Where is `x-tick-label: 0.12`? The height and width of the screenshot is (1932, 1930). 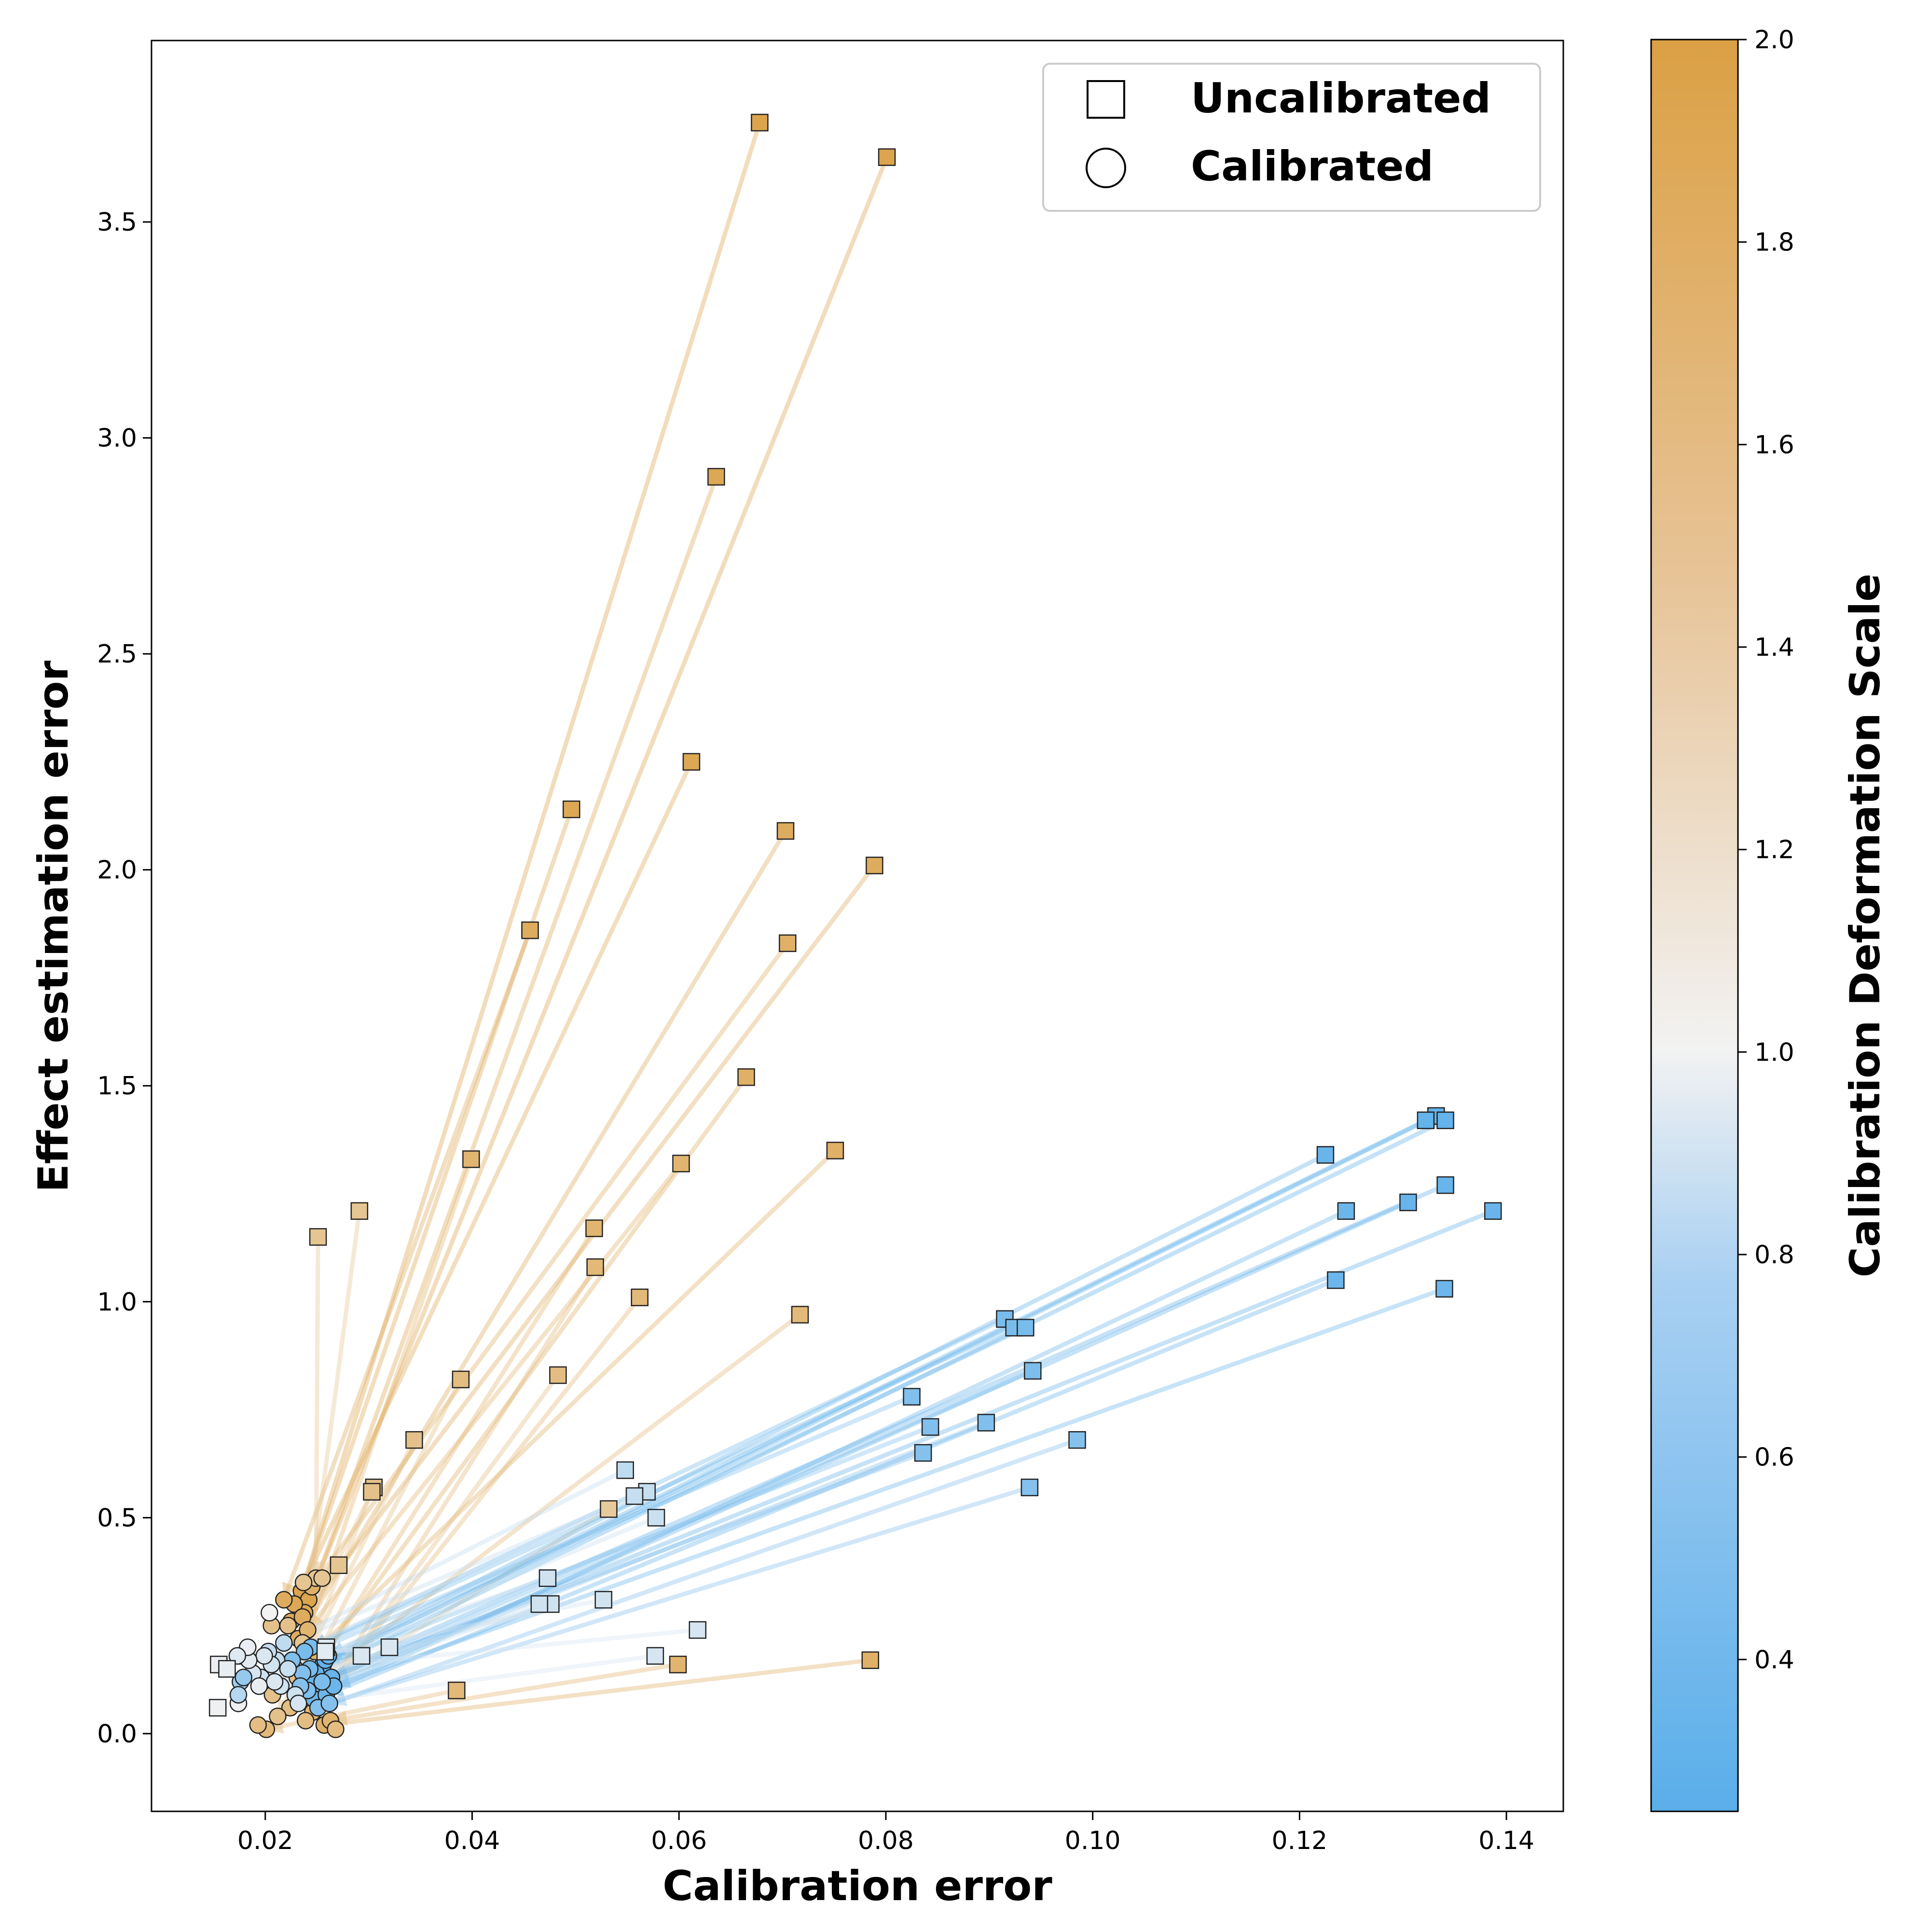 x-tick-label: 0.12 is located at coordinates (1299, 1840).